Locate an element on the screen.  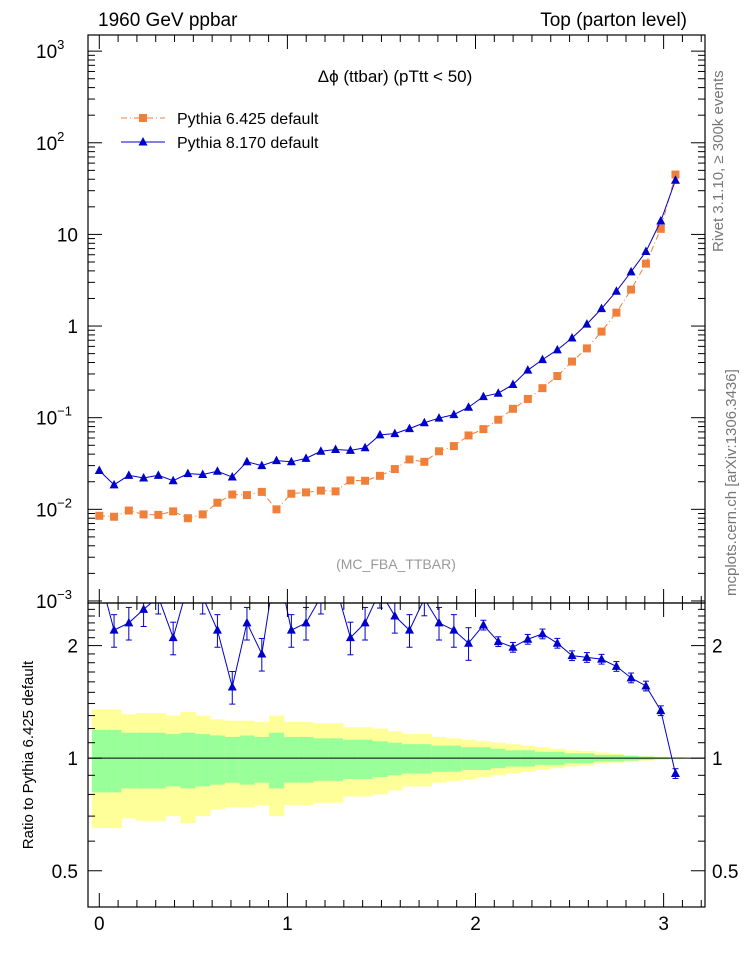
analysis-watermark: (MC_FBA_TTBAR) is located at coordinates (396, 564).